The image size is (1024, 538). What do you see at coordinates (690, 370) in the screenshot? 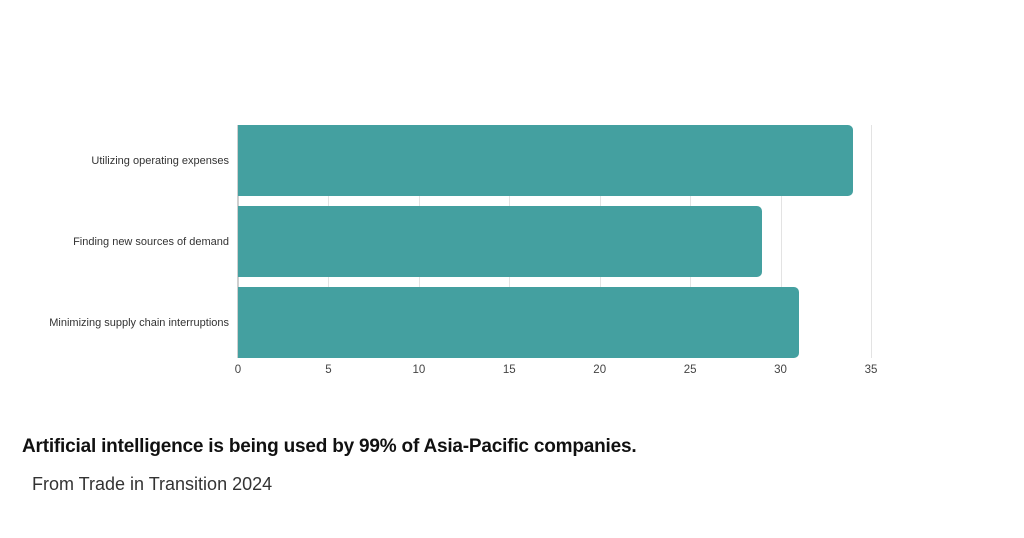
I see `x-tick-label: 25` at bounding box center [690, 370].